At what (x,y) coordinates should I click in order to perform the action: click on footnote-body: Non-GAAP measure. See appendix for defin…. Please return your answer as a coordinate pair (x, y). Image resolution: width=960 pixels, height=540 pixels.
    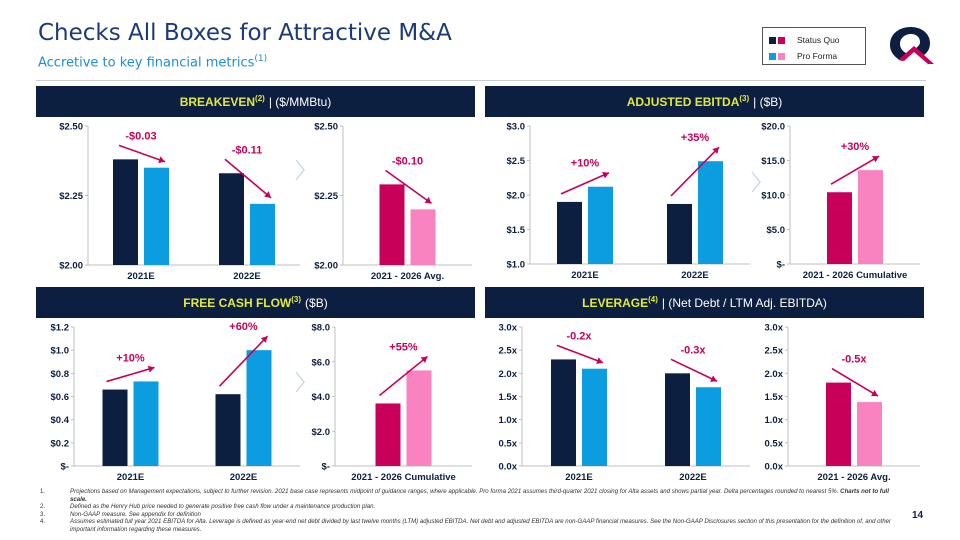
    Looking at the image, I should click on (135, 514).